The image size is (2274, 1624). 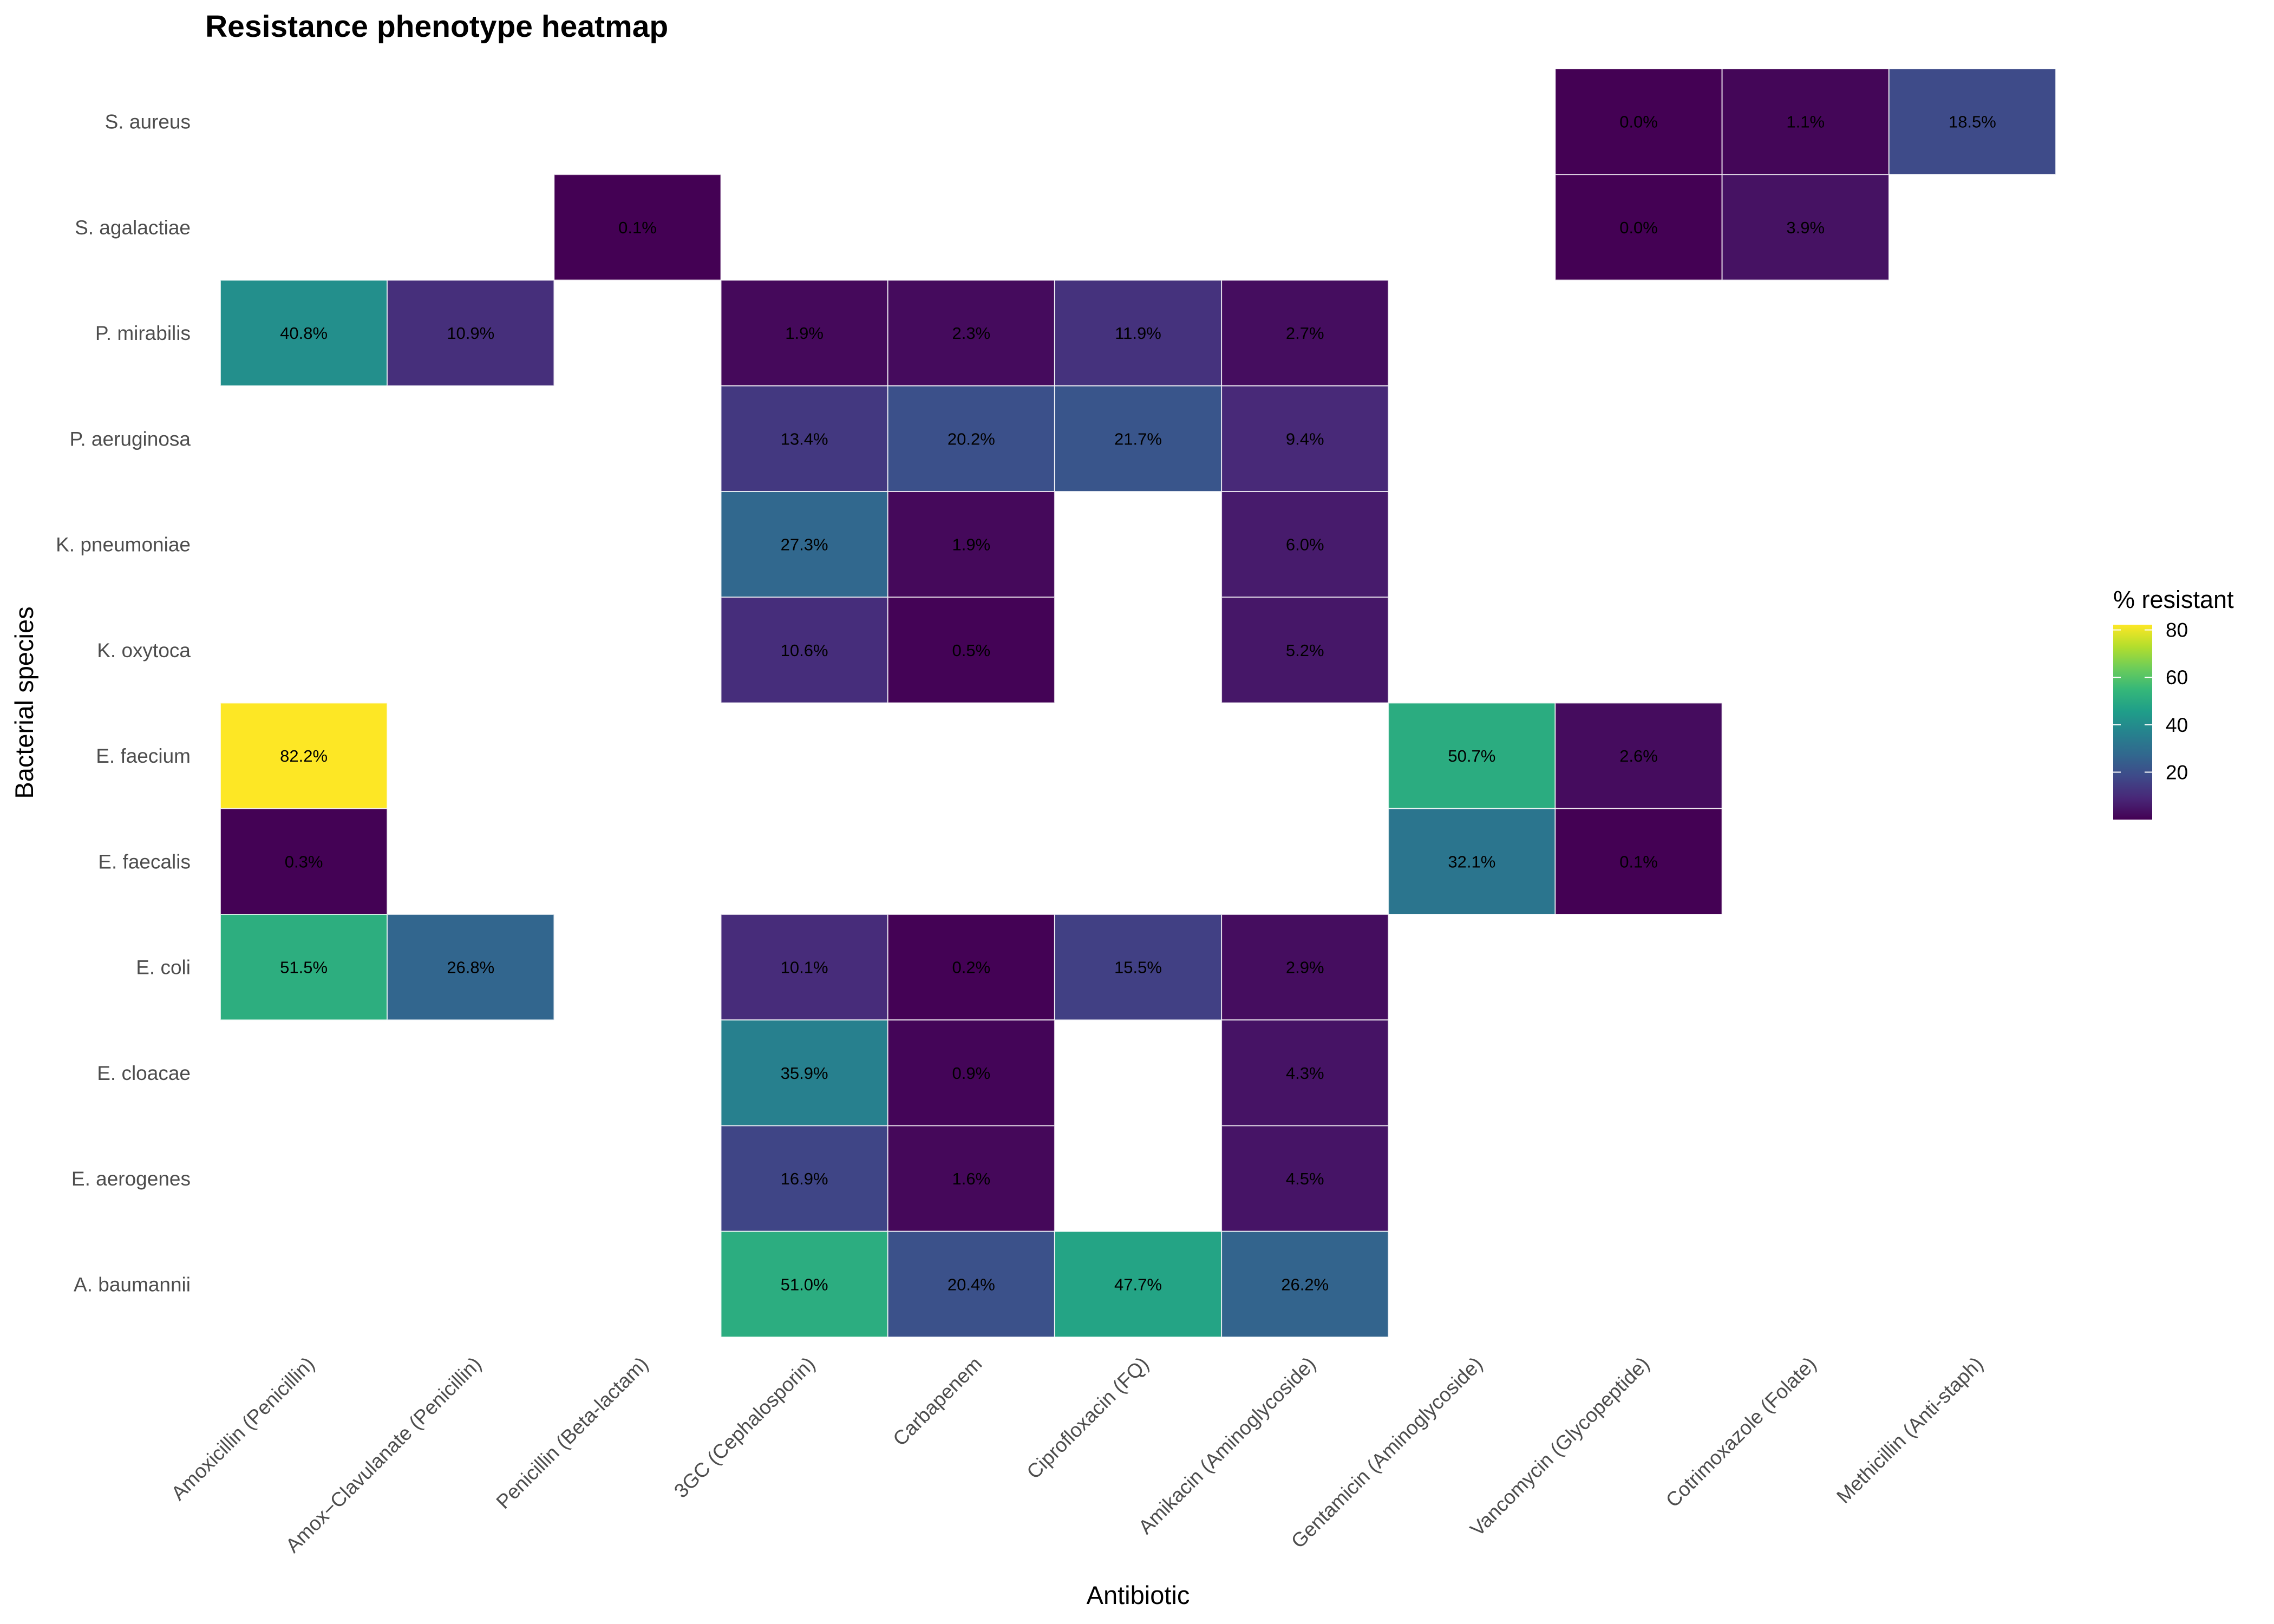 I want to click on heatmap-cell: 9.4%, so click(x=1305, y=439).